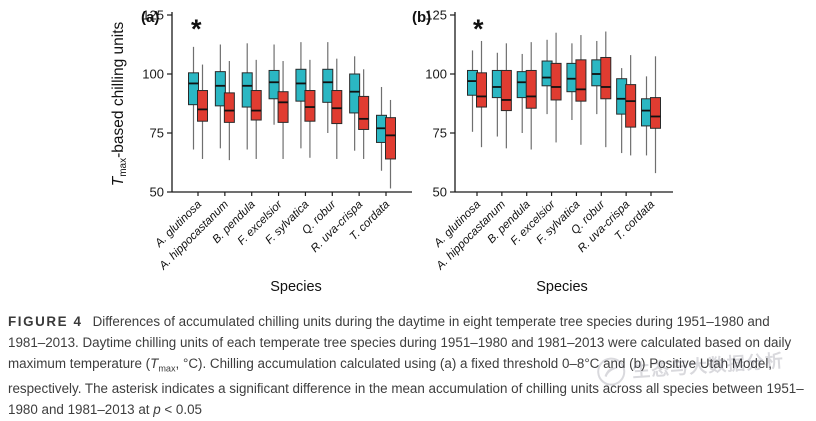  Describe the element at coordinates (167, 368) in the screenshot. I see `caption-tmax-subscript: max` at that location.